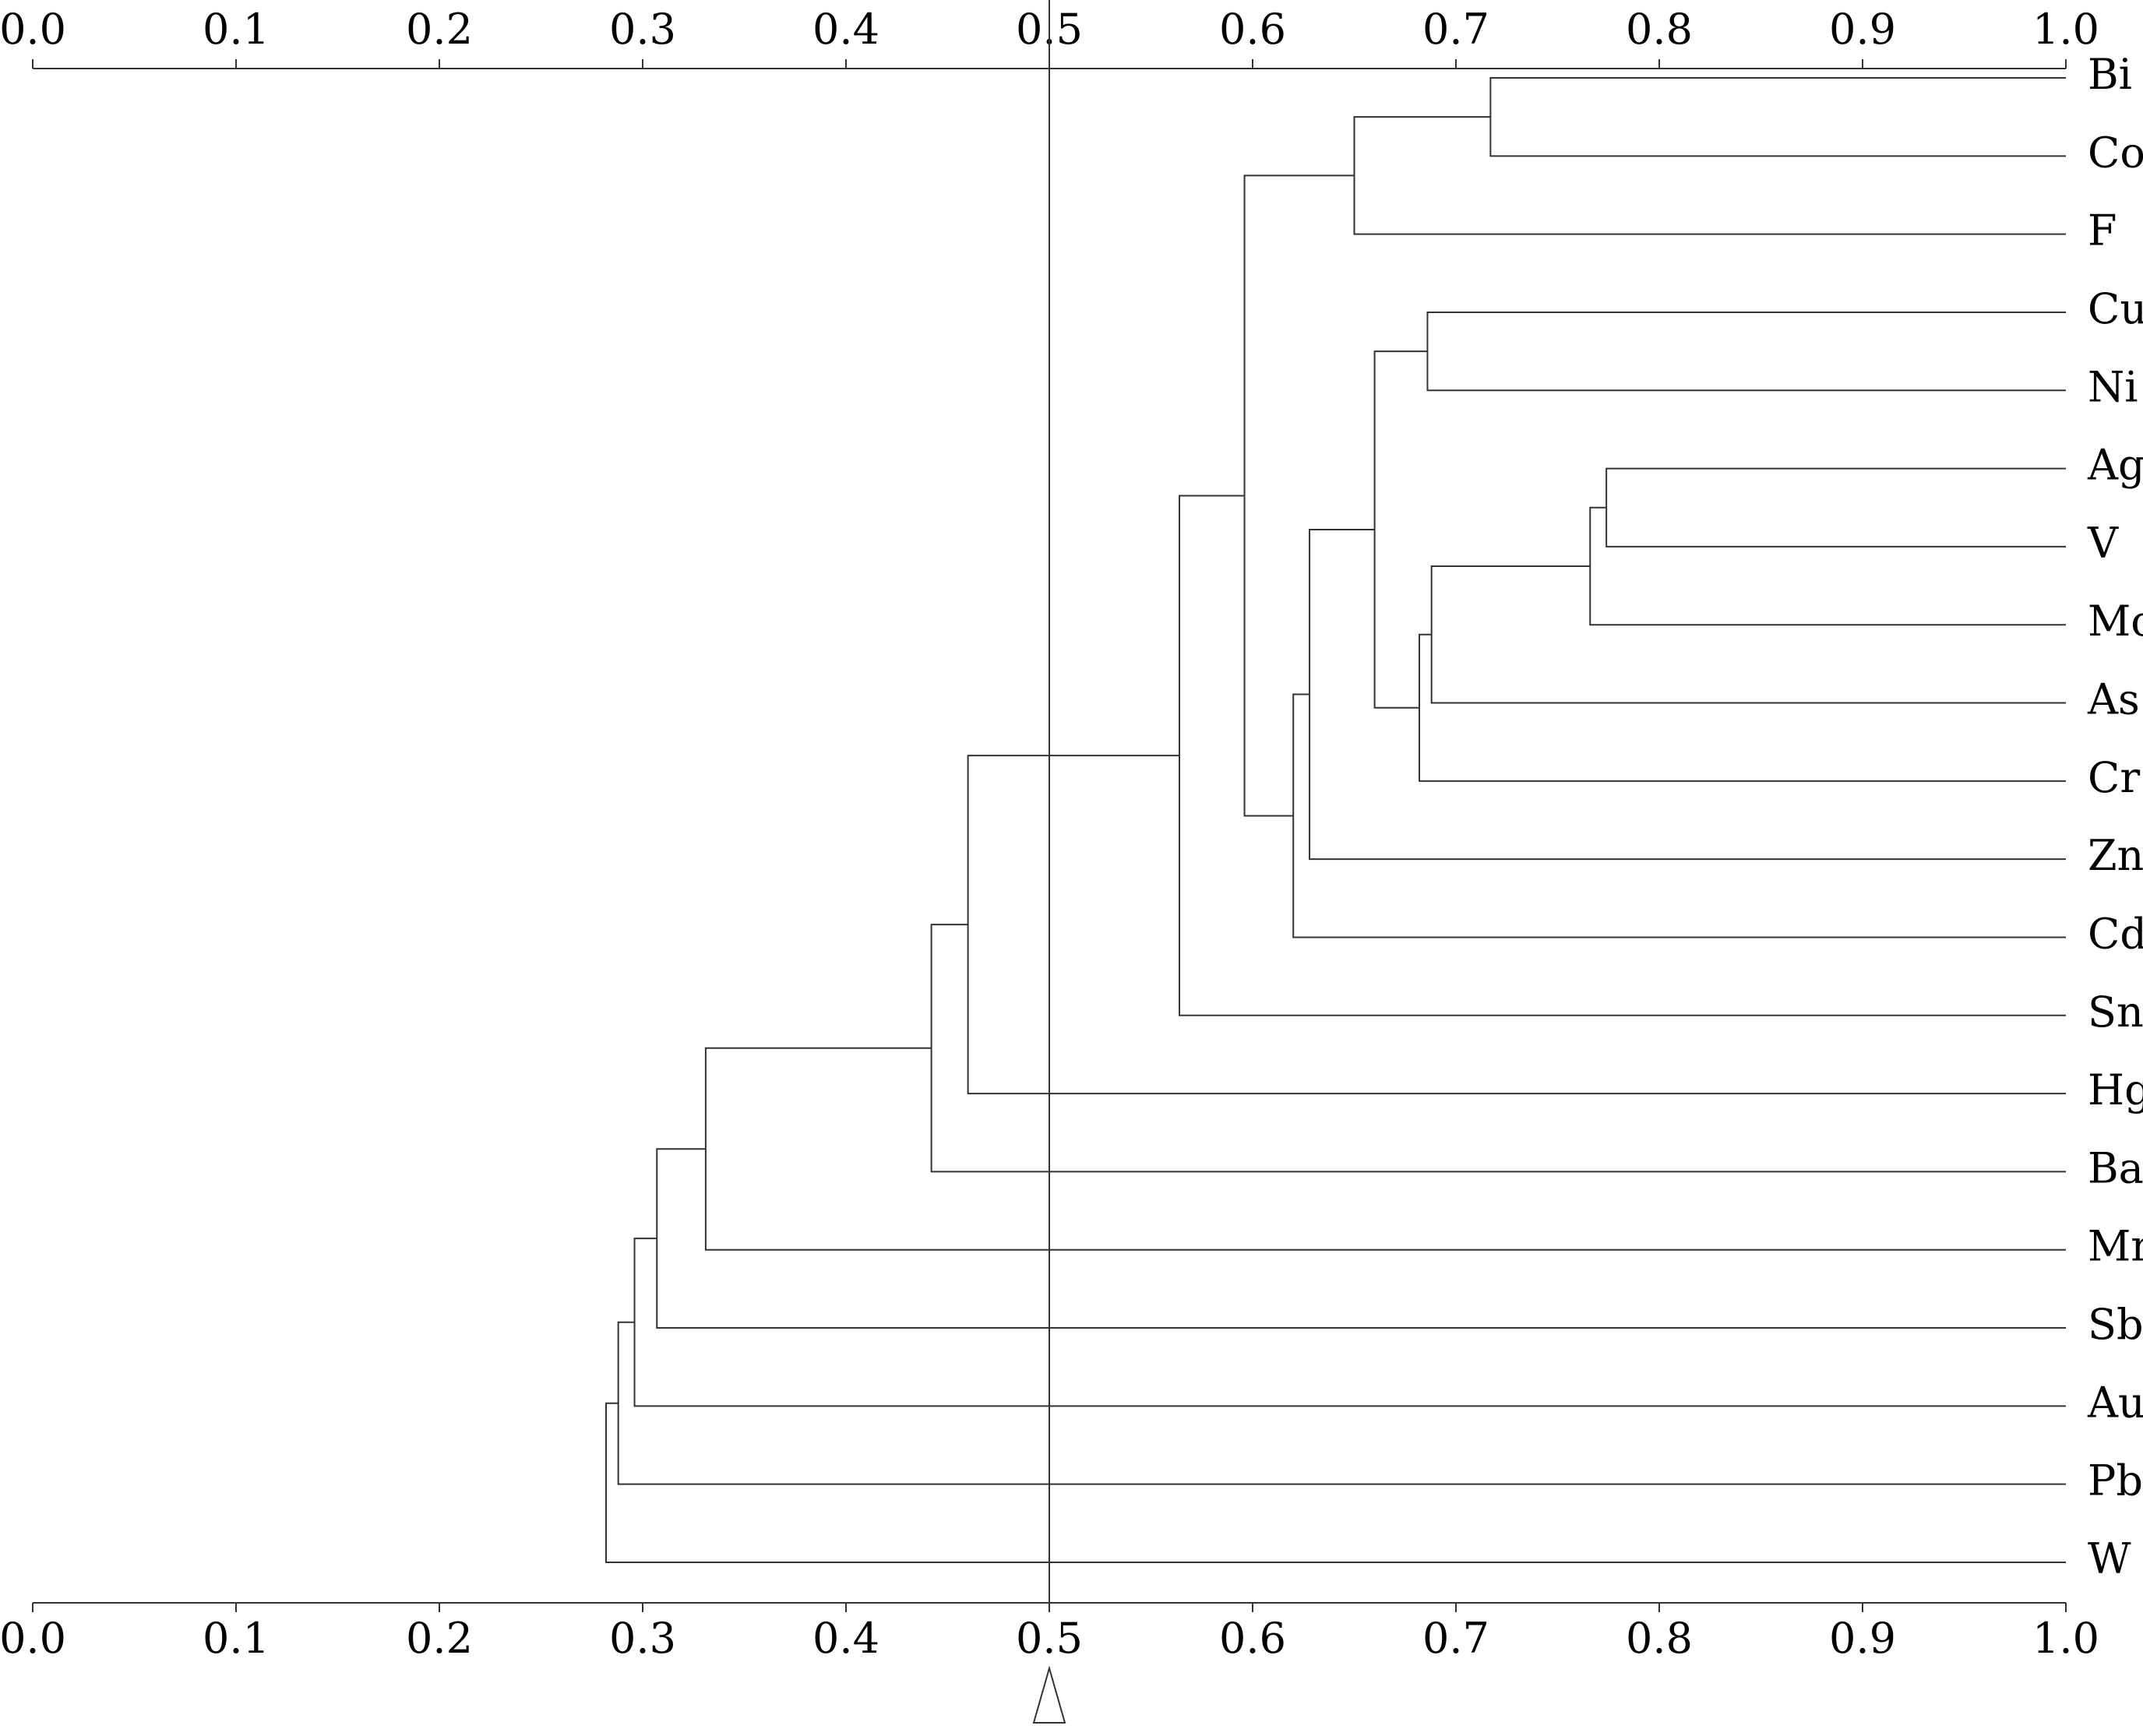  I want to click on leaf-label: Cr, so click(2114, 777).